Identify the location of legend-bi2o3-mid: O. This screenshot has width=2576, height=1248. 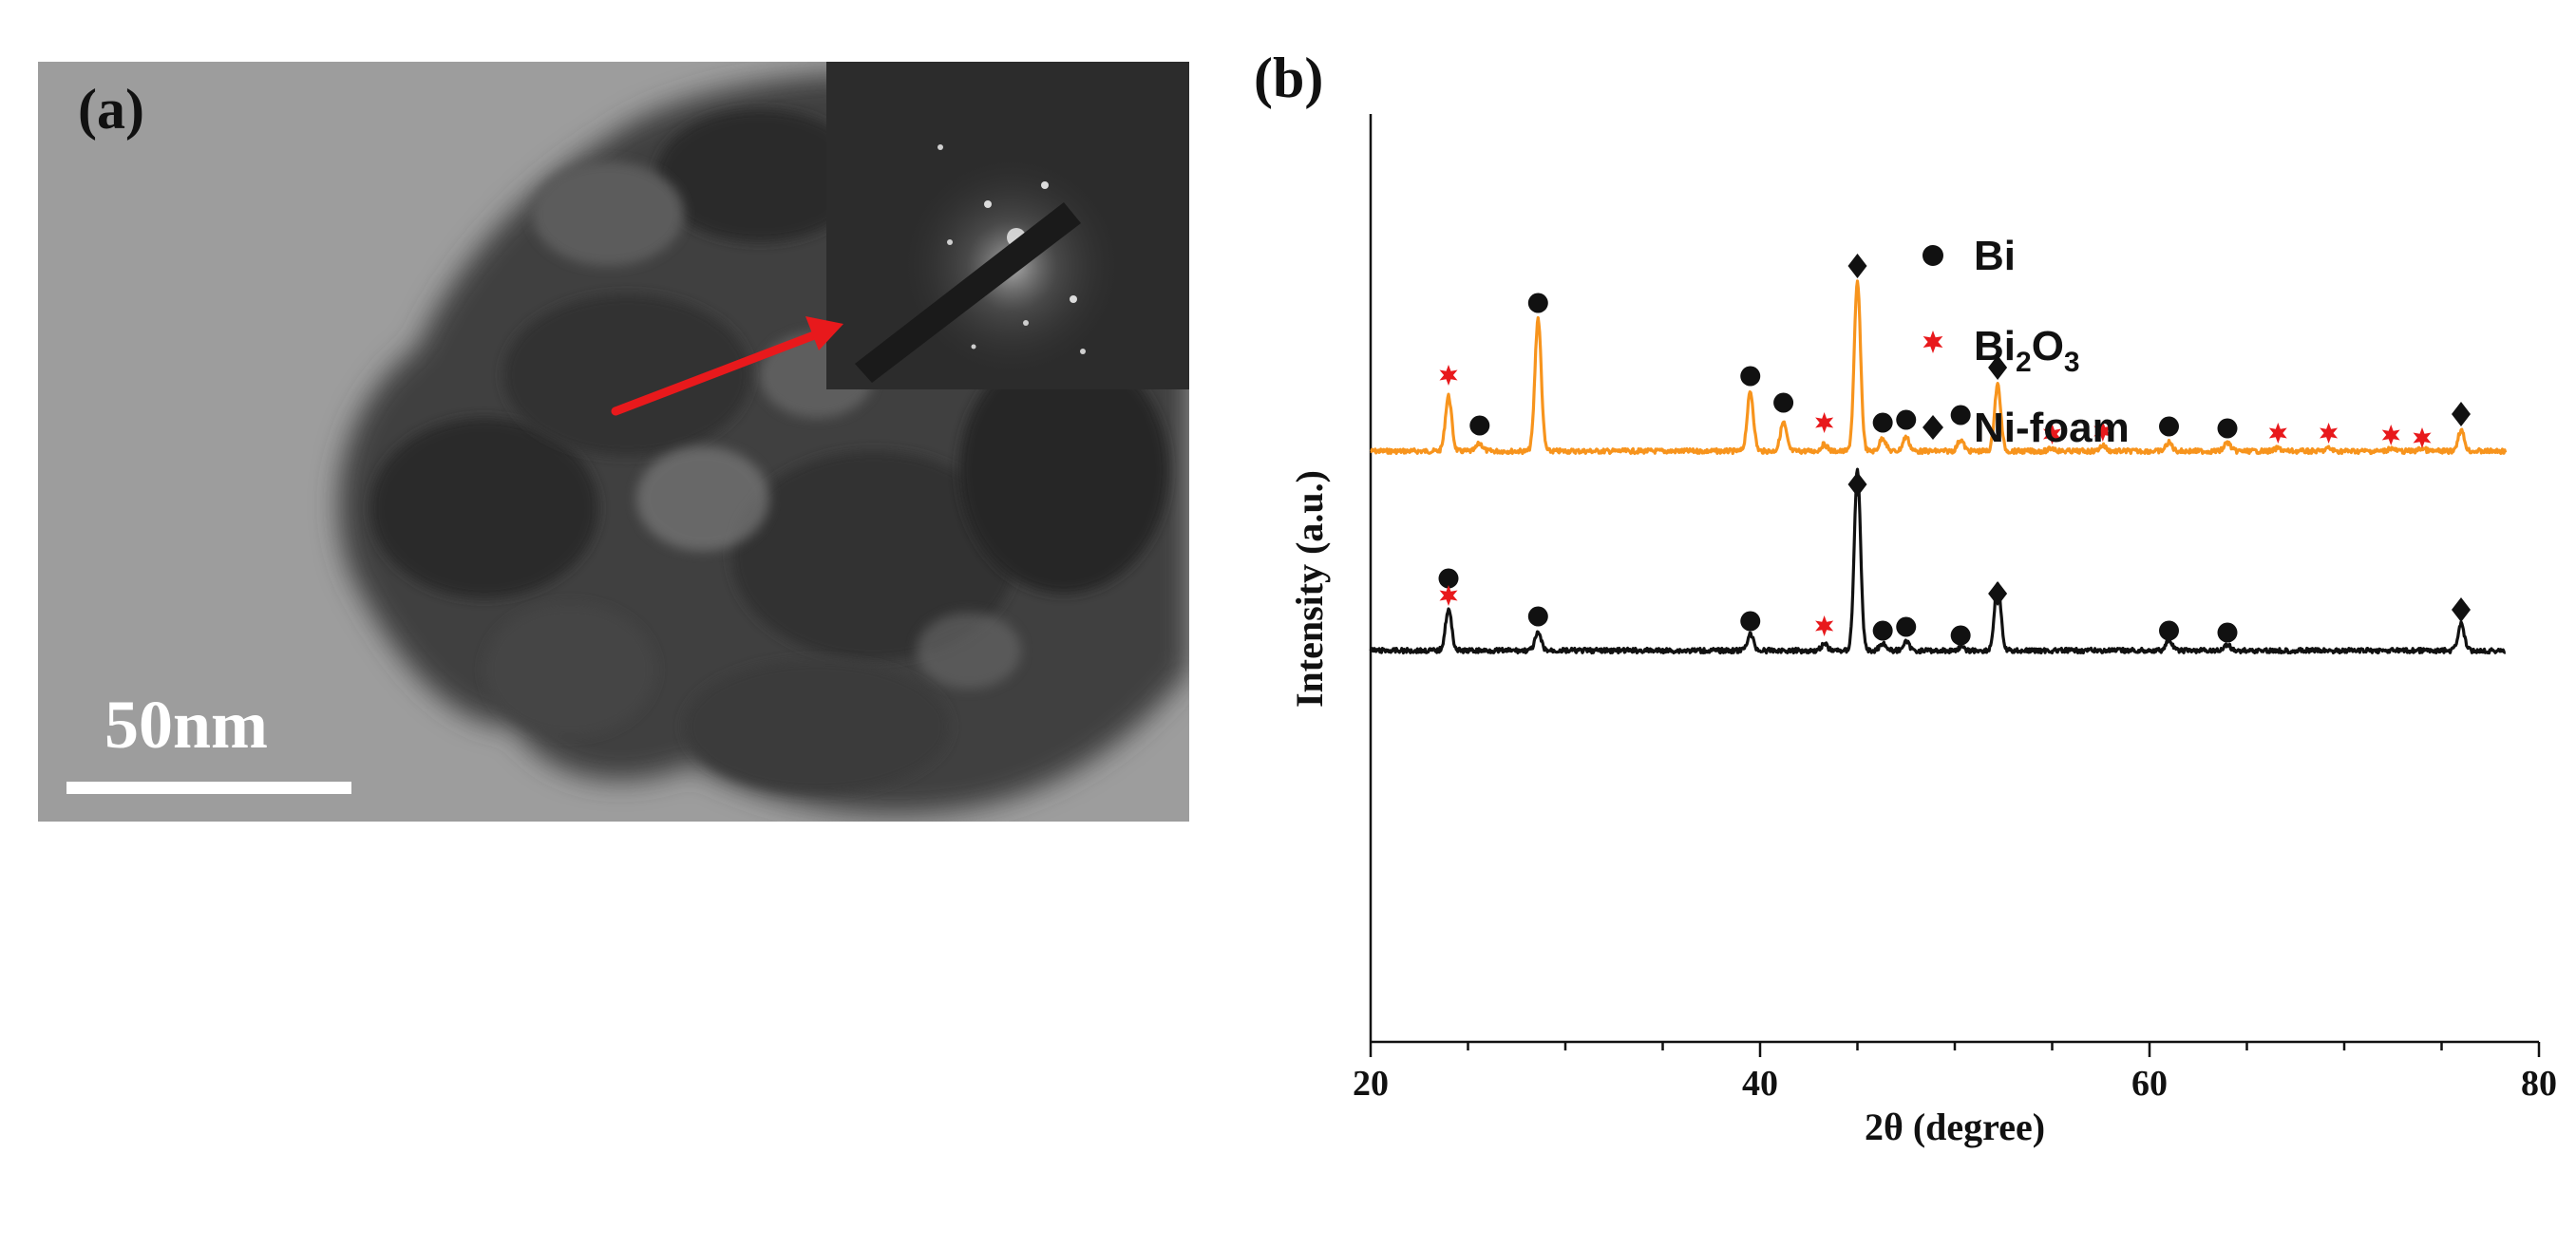
(2048, 346).